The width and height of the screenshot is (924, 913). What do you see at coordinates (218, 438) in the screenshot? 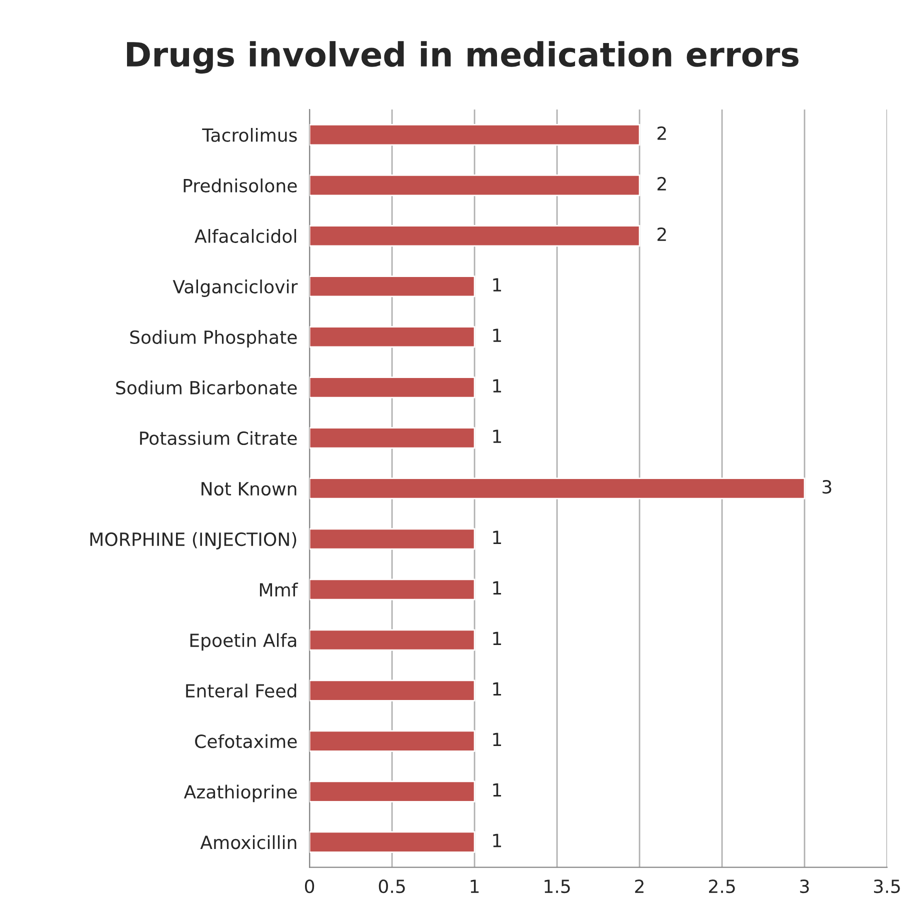
I see `y-tick-label: Potassium Citrate` at bounding box center [218, 438].